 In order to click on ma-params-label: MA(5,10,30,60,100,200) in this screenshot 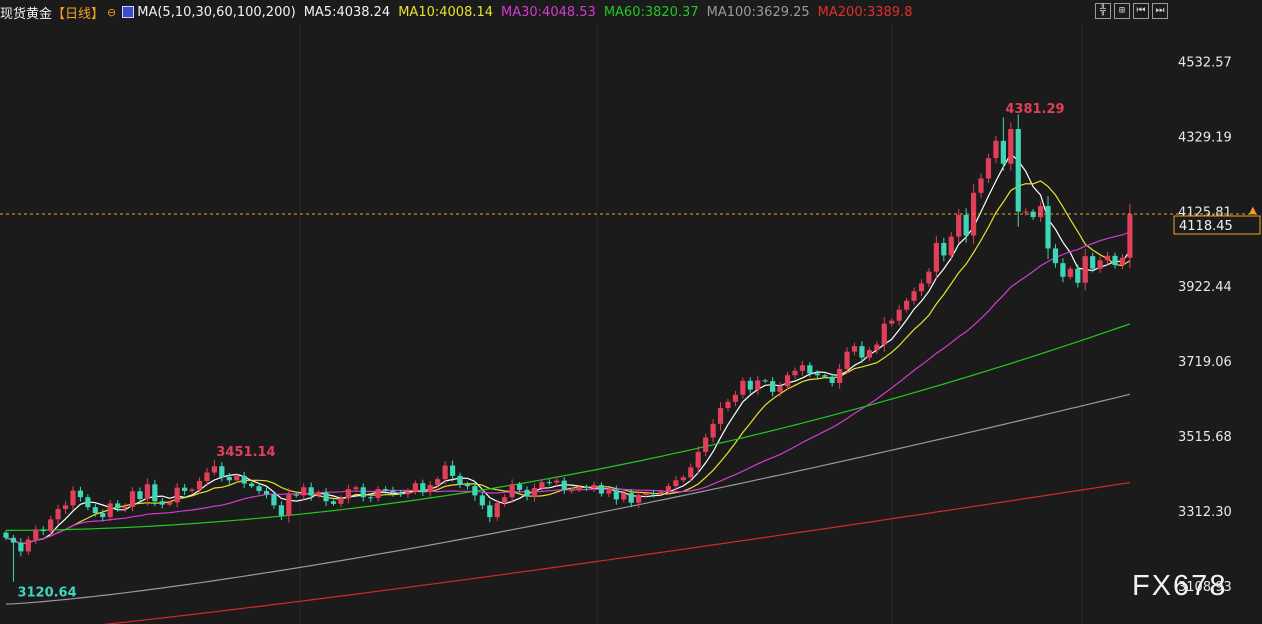, I will do `click(216, 12)`.